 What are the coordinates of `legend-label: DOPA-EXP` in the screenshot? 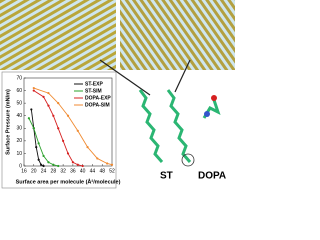 It's located at (98, 98).